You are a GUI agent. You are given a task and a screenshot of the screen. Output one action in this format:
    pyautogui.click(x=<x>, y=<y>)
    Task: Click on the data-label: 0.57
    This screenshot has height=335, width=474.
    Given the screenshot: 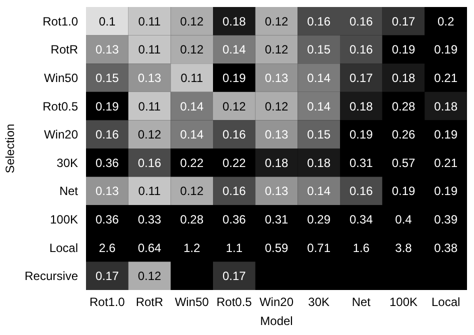 What is the action you would take?
    pyautogui.click(x=404, y=163)
    